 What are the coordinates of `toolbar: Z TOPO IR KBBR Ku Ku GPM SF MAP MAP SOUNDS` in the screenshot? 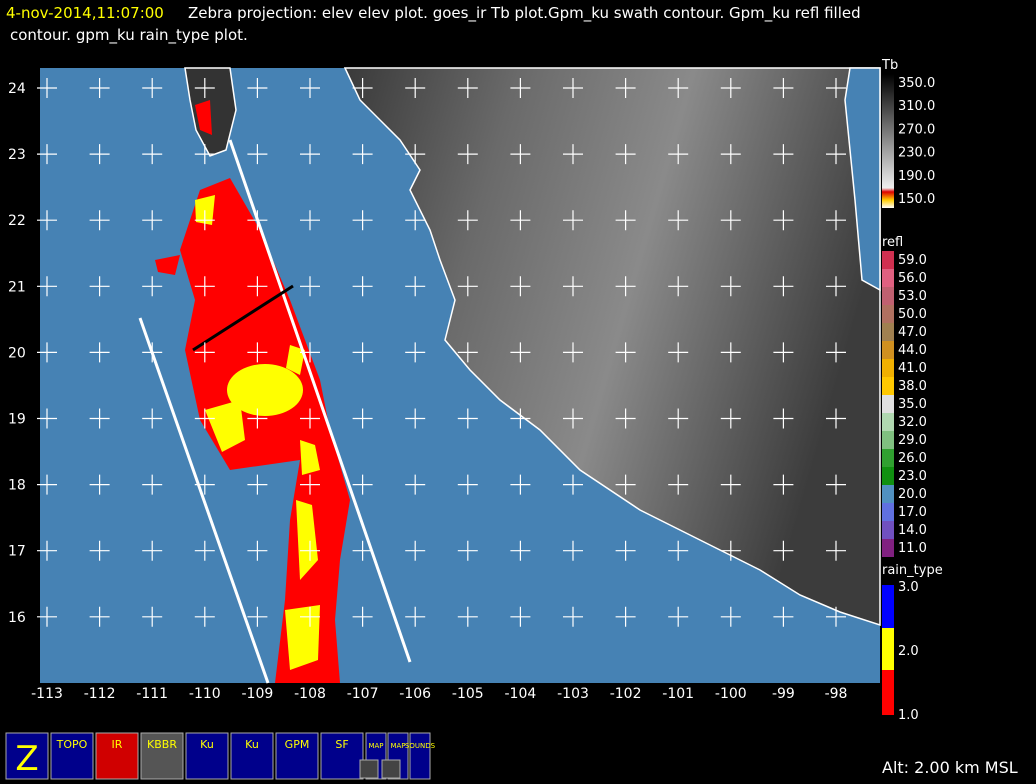 It's located at (220, 756).